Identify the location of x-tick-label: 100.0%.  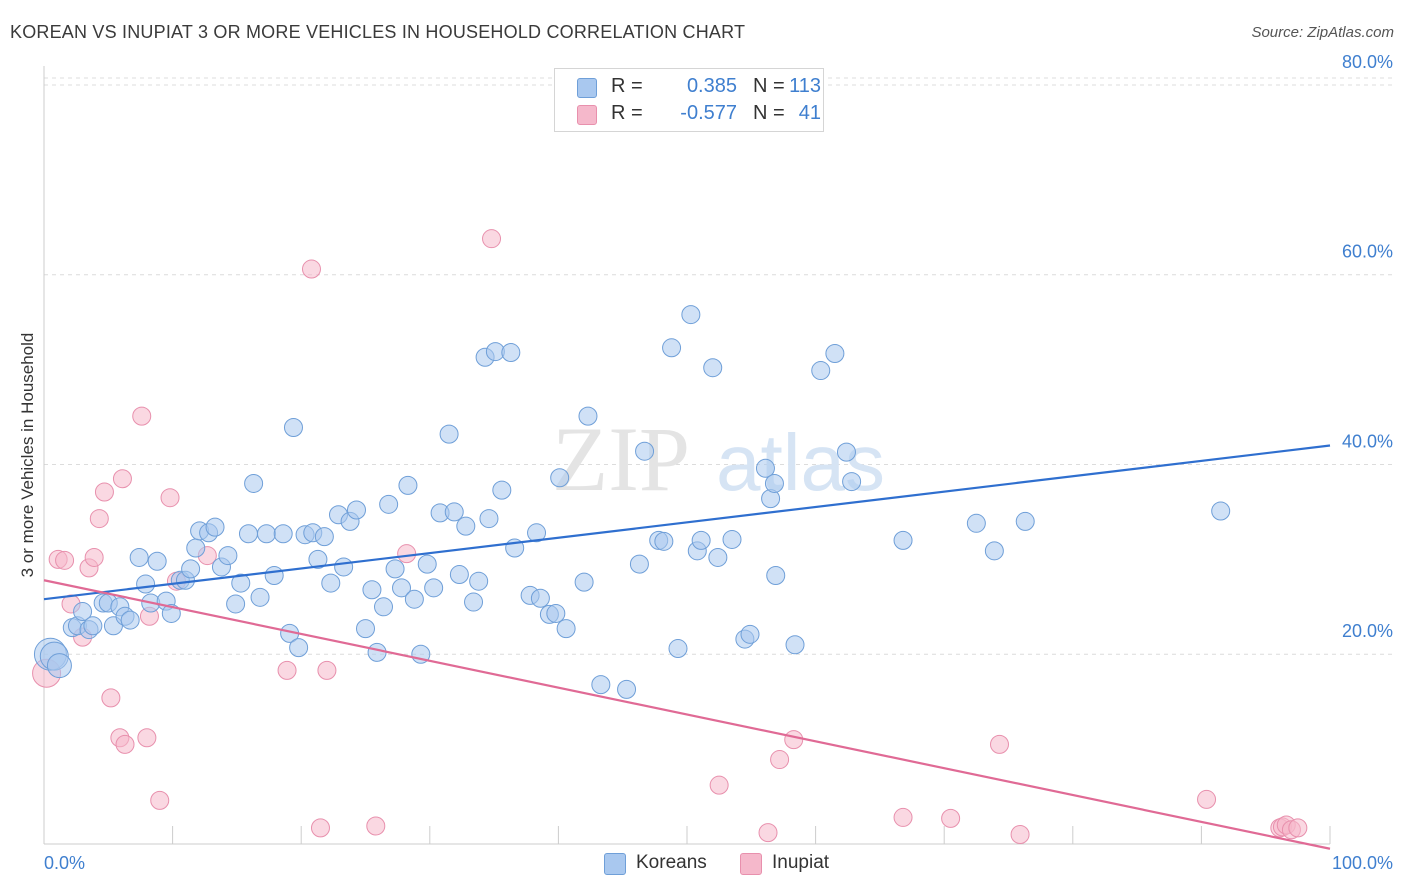
(1362, 863).